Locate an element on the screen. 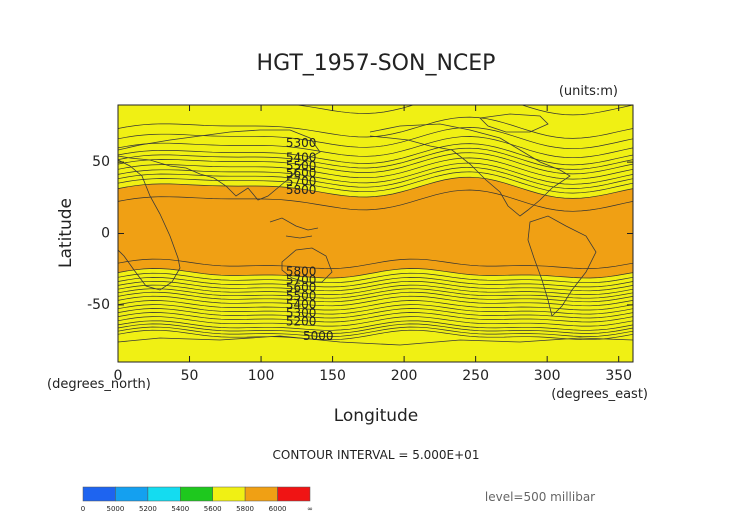  level-note: level=500 millibar is located at coordinates (540, 497).